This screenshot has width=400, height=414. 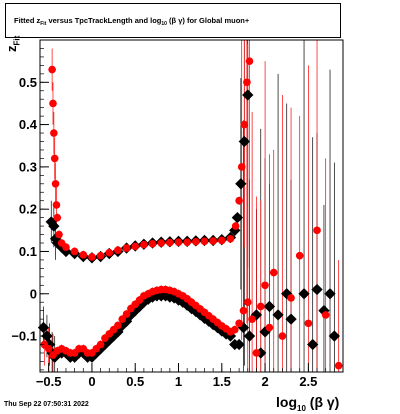 What do you see at coordinates (222, 381) in the screenshot?
I see `x-tick-label: 1.5` at bounding box center [222, 381].